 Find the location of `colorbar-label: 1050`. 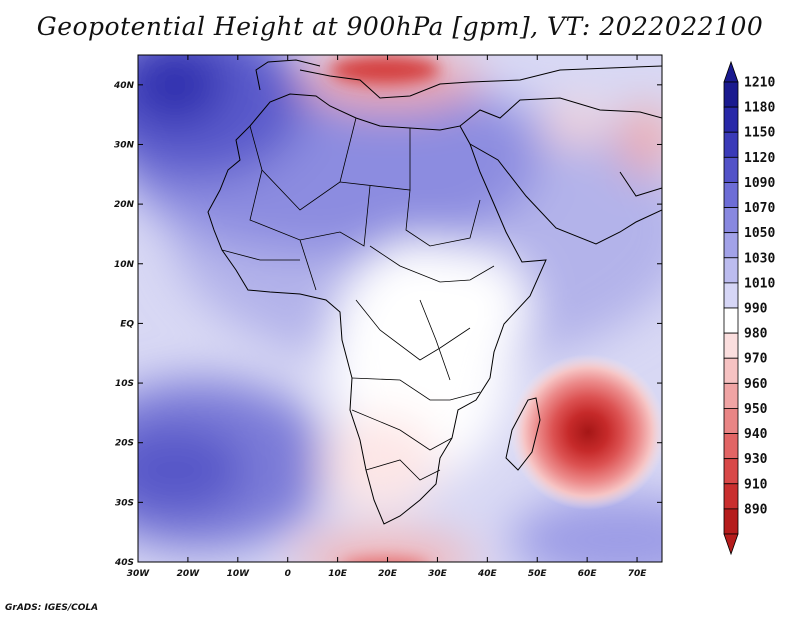

colorbar-label: 1050 is located at coordinates (759, 233).